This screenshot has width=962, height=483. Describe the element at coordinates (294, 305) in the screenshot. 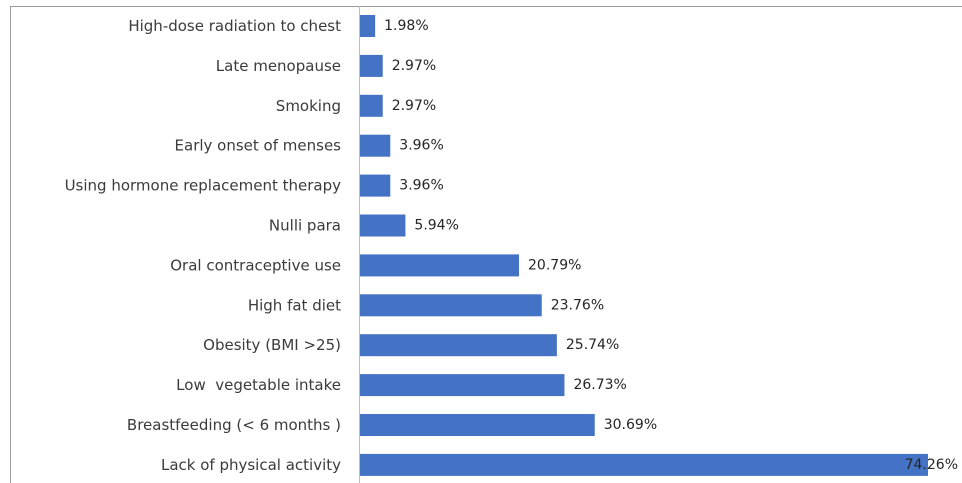

I see `category-label: High fat diet` at that location.